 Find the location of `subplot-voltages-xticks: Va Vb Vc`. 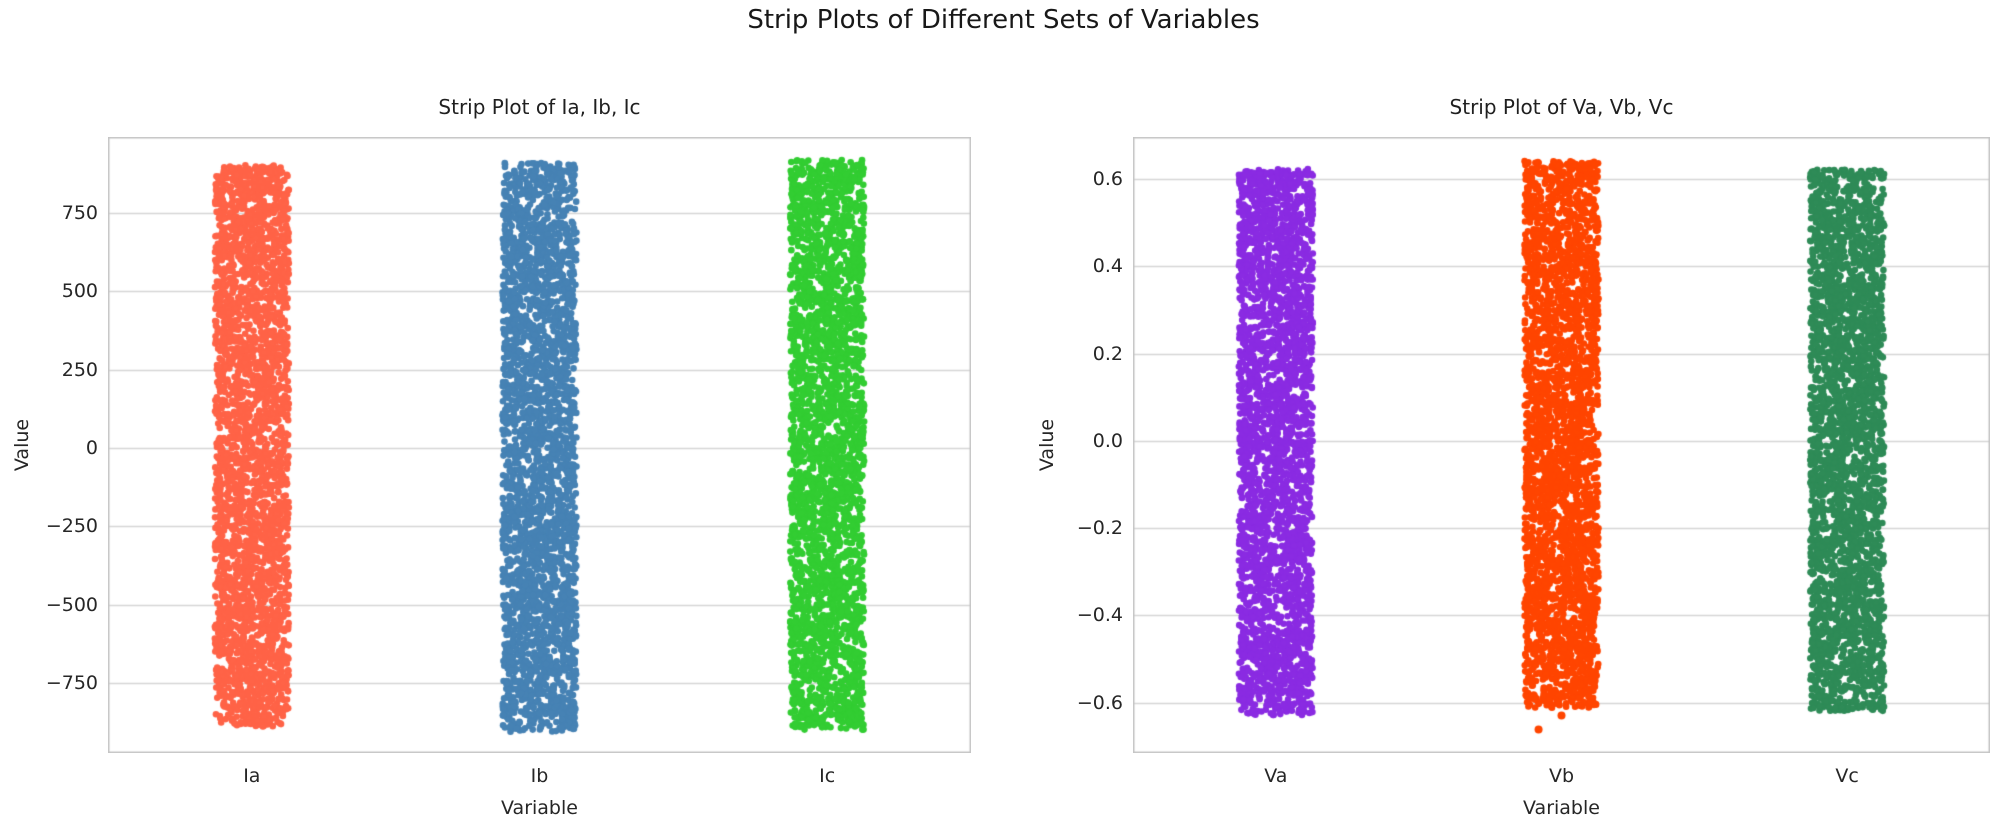

subplot-voltages-xticks: Va Vb Vc is located at coordinates (1561, 777).